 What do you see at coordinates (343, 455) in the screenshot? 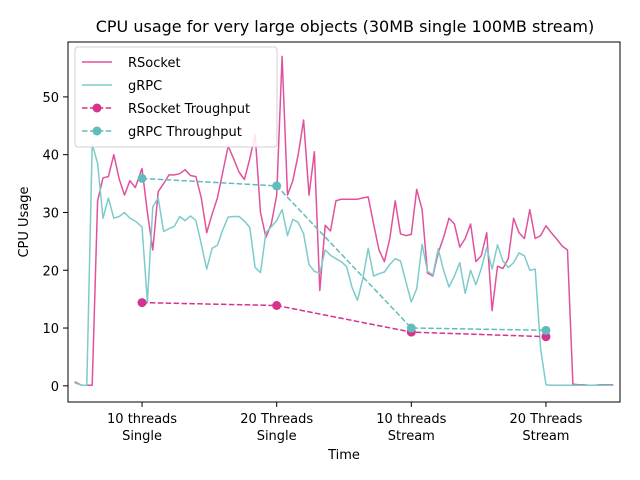
I see `x-axis-label: Time` at bounding box center [343, 455].